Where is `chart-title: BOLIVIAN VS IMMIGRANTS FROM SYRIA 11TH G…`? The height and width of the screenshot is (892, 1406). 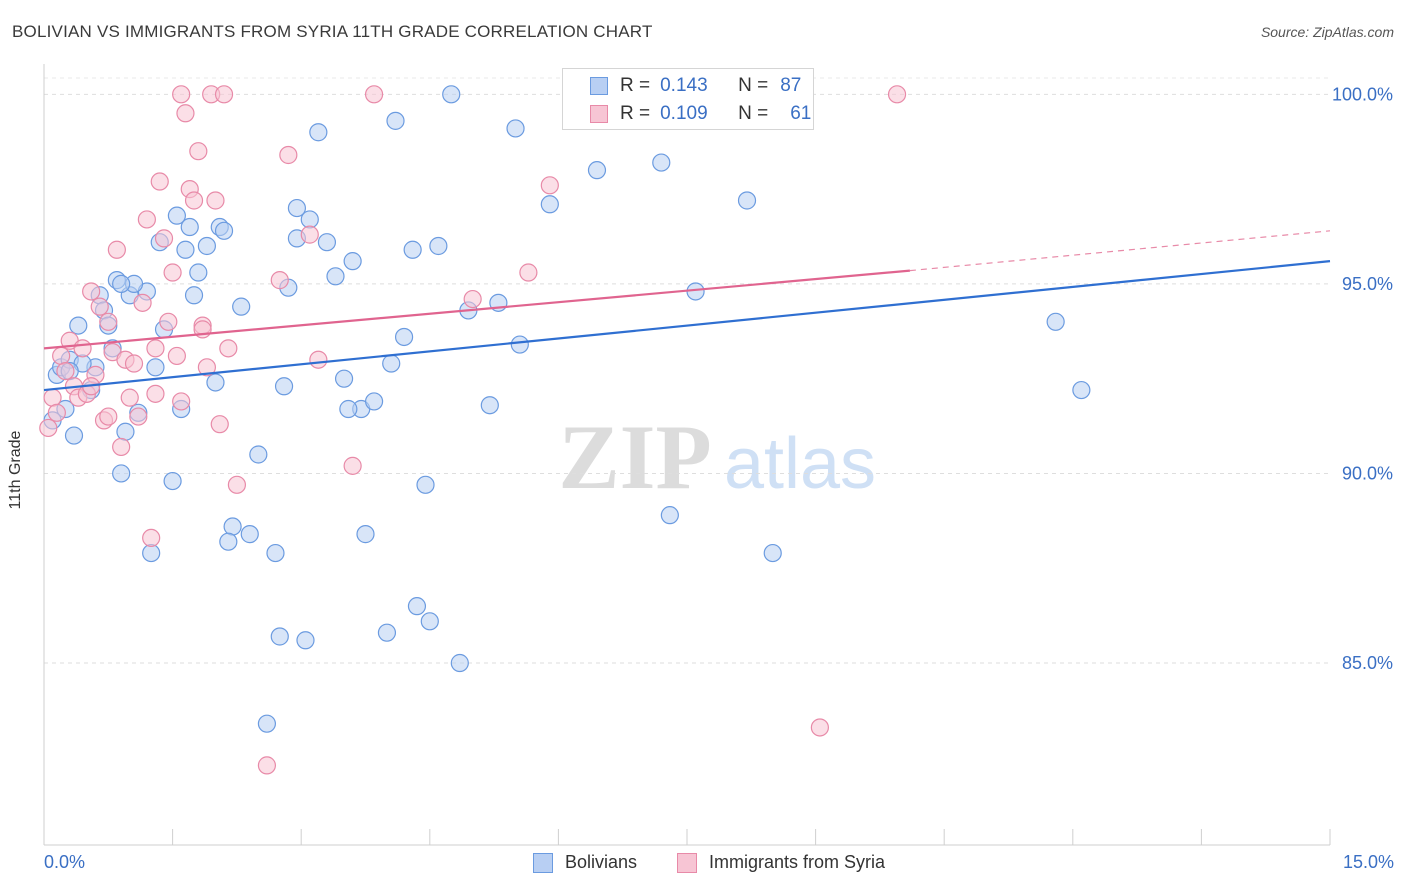
chart-title: BOLIVIAN VS IMMIGRANTS FROM SYRIA 11TH G… is located at coordinates (332, 31).